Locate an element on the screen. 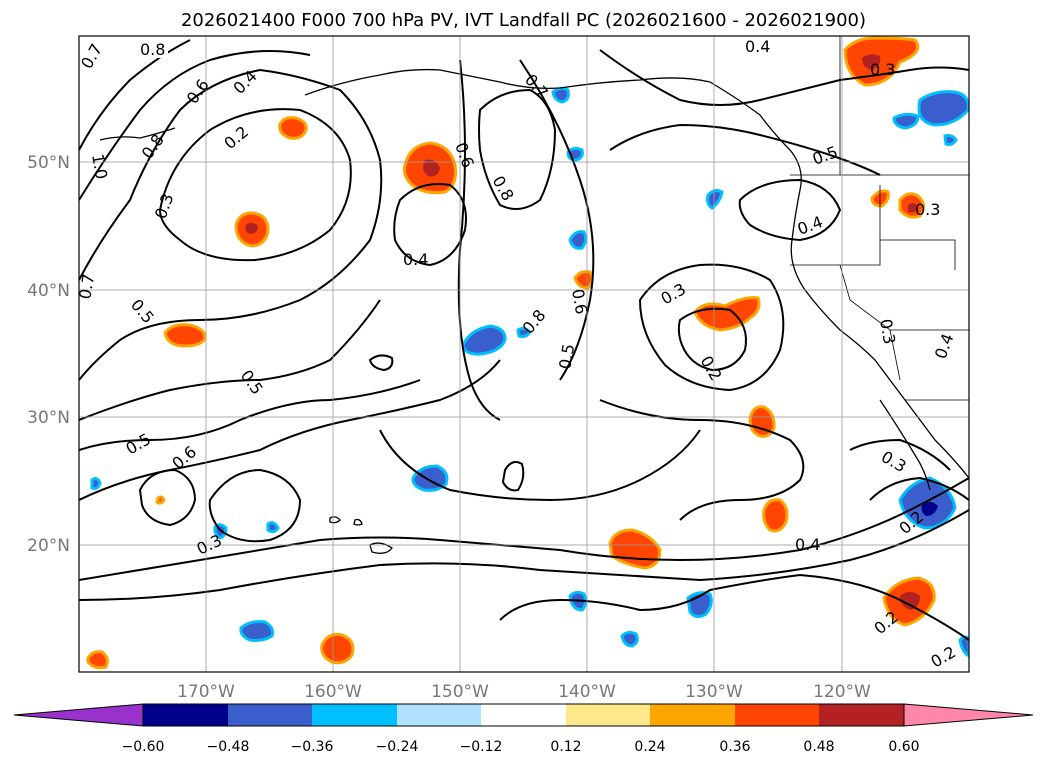 The image size is (1047, 765). lon-label: 140°W is located at coordinates (587, 692).